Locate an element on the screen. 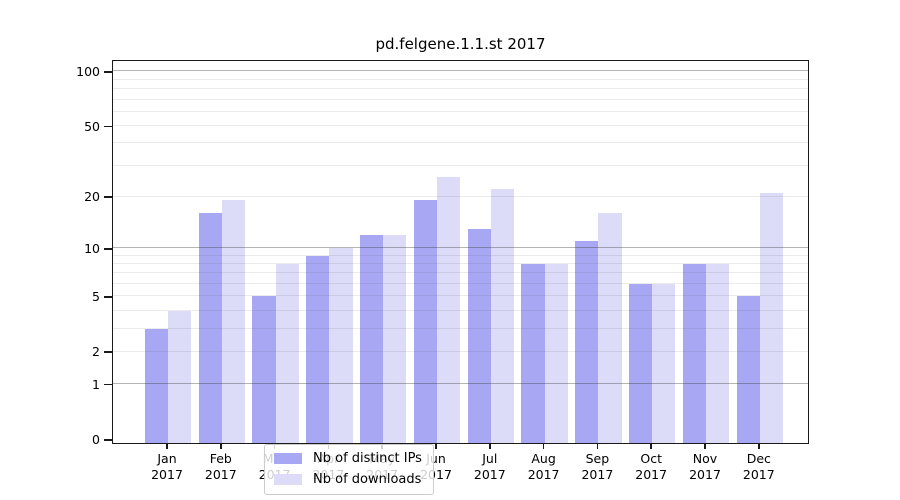 The height and width of the screenshot is (500, 900). bar-ips-jan is located at coordinates (156, 385).